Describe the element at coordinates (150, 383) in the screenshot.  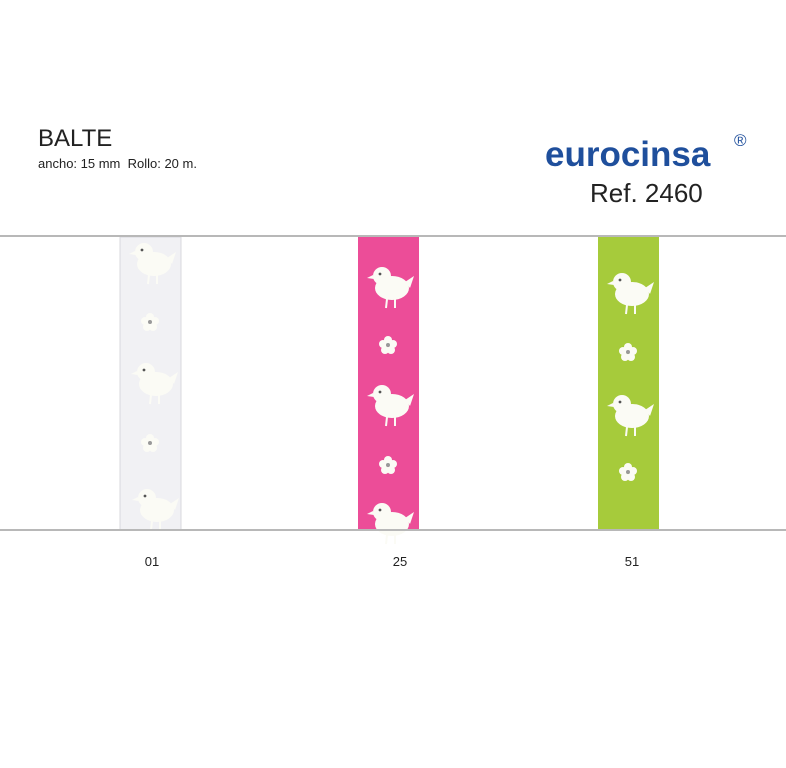
I see `ribbon-white` at that location.